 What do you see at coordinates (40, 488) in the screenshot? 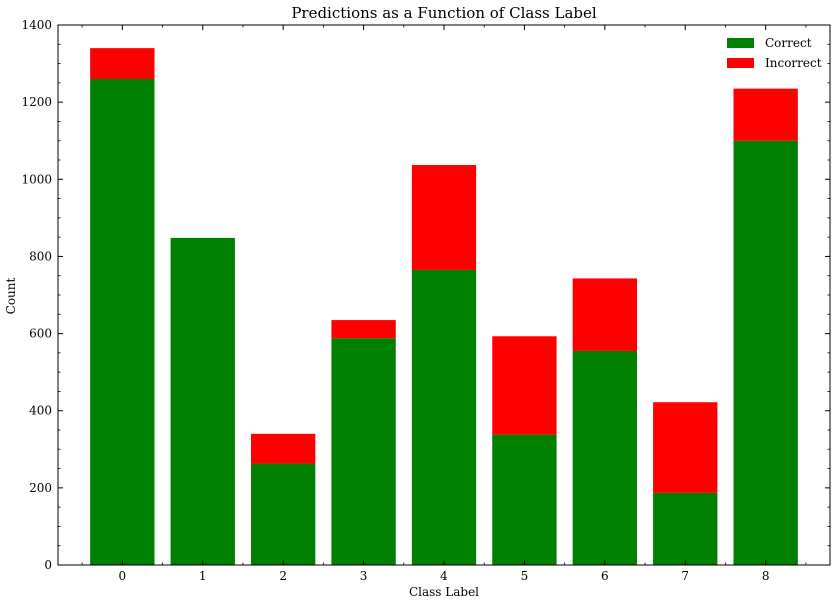
I see `y-tick-label-200: 200` at bounding box center [40, 488].